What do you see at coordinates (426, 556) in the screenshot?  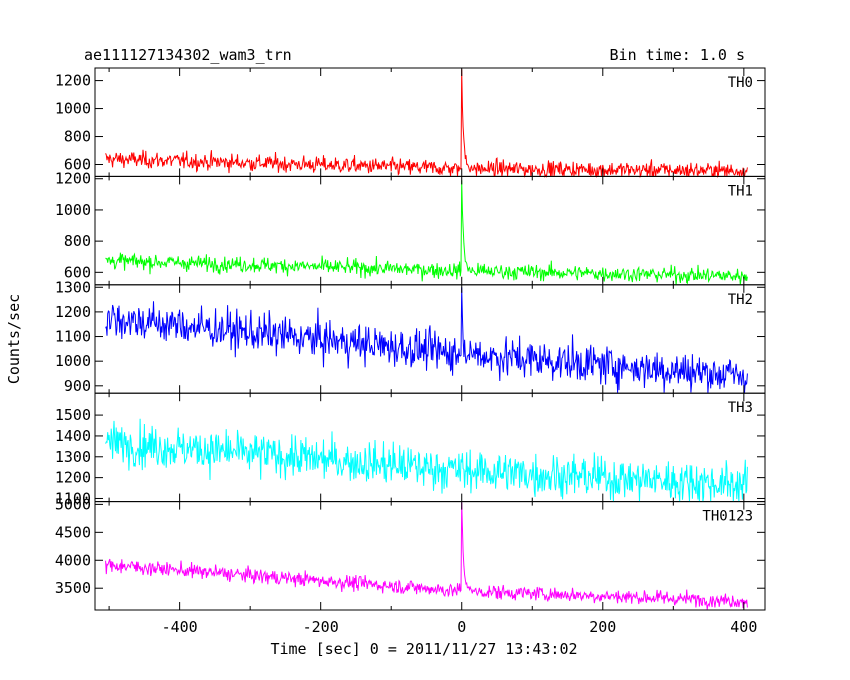 I see `series-line-th0123` at bounding box center [426, 556].